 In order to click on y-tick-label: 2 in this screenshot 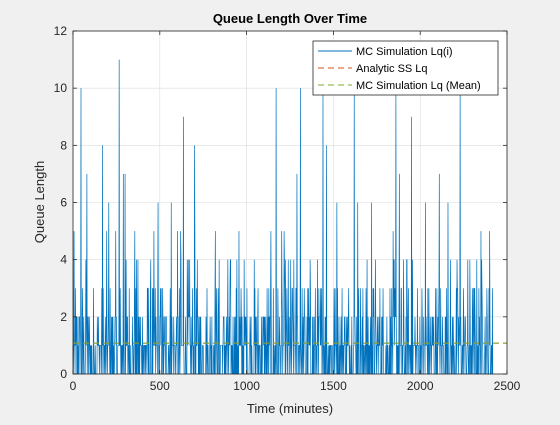, I will do `click(63, 317)`.